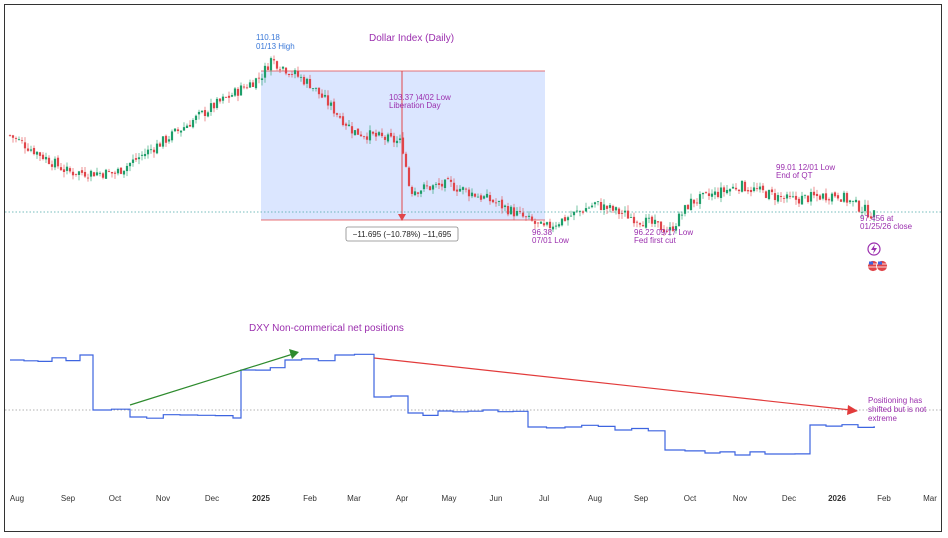 The image size is (948, 538). I want to click on measure-arrowhead, so click(402, 217).